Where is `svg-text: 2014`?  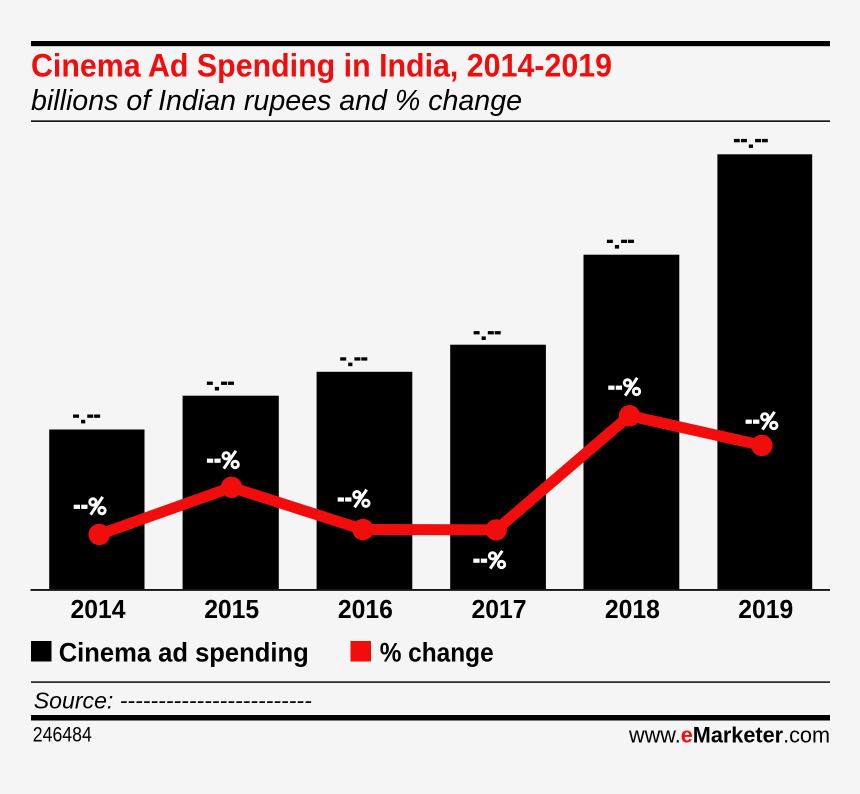
svg-text: 2014 is located at coordinates (99, 609).